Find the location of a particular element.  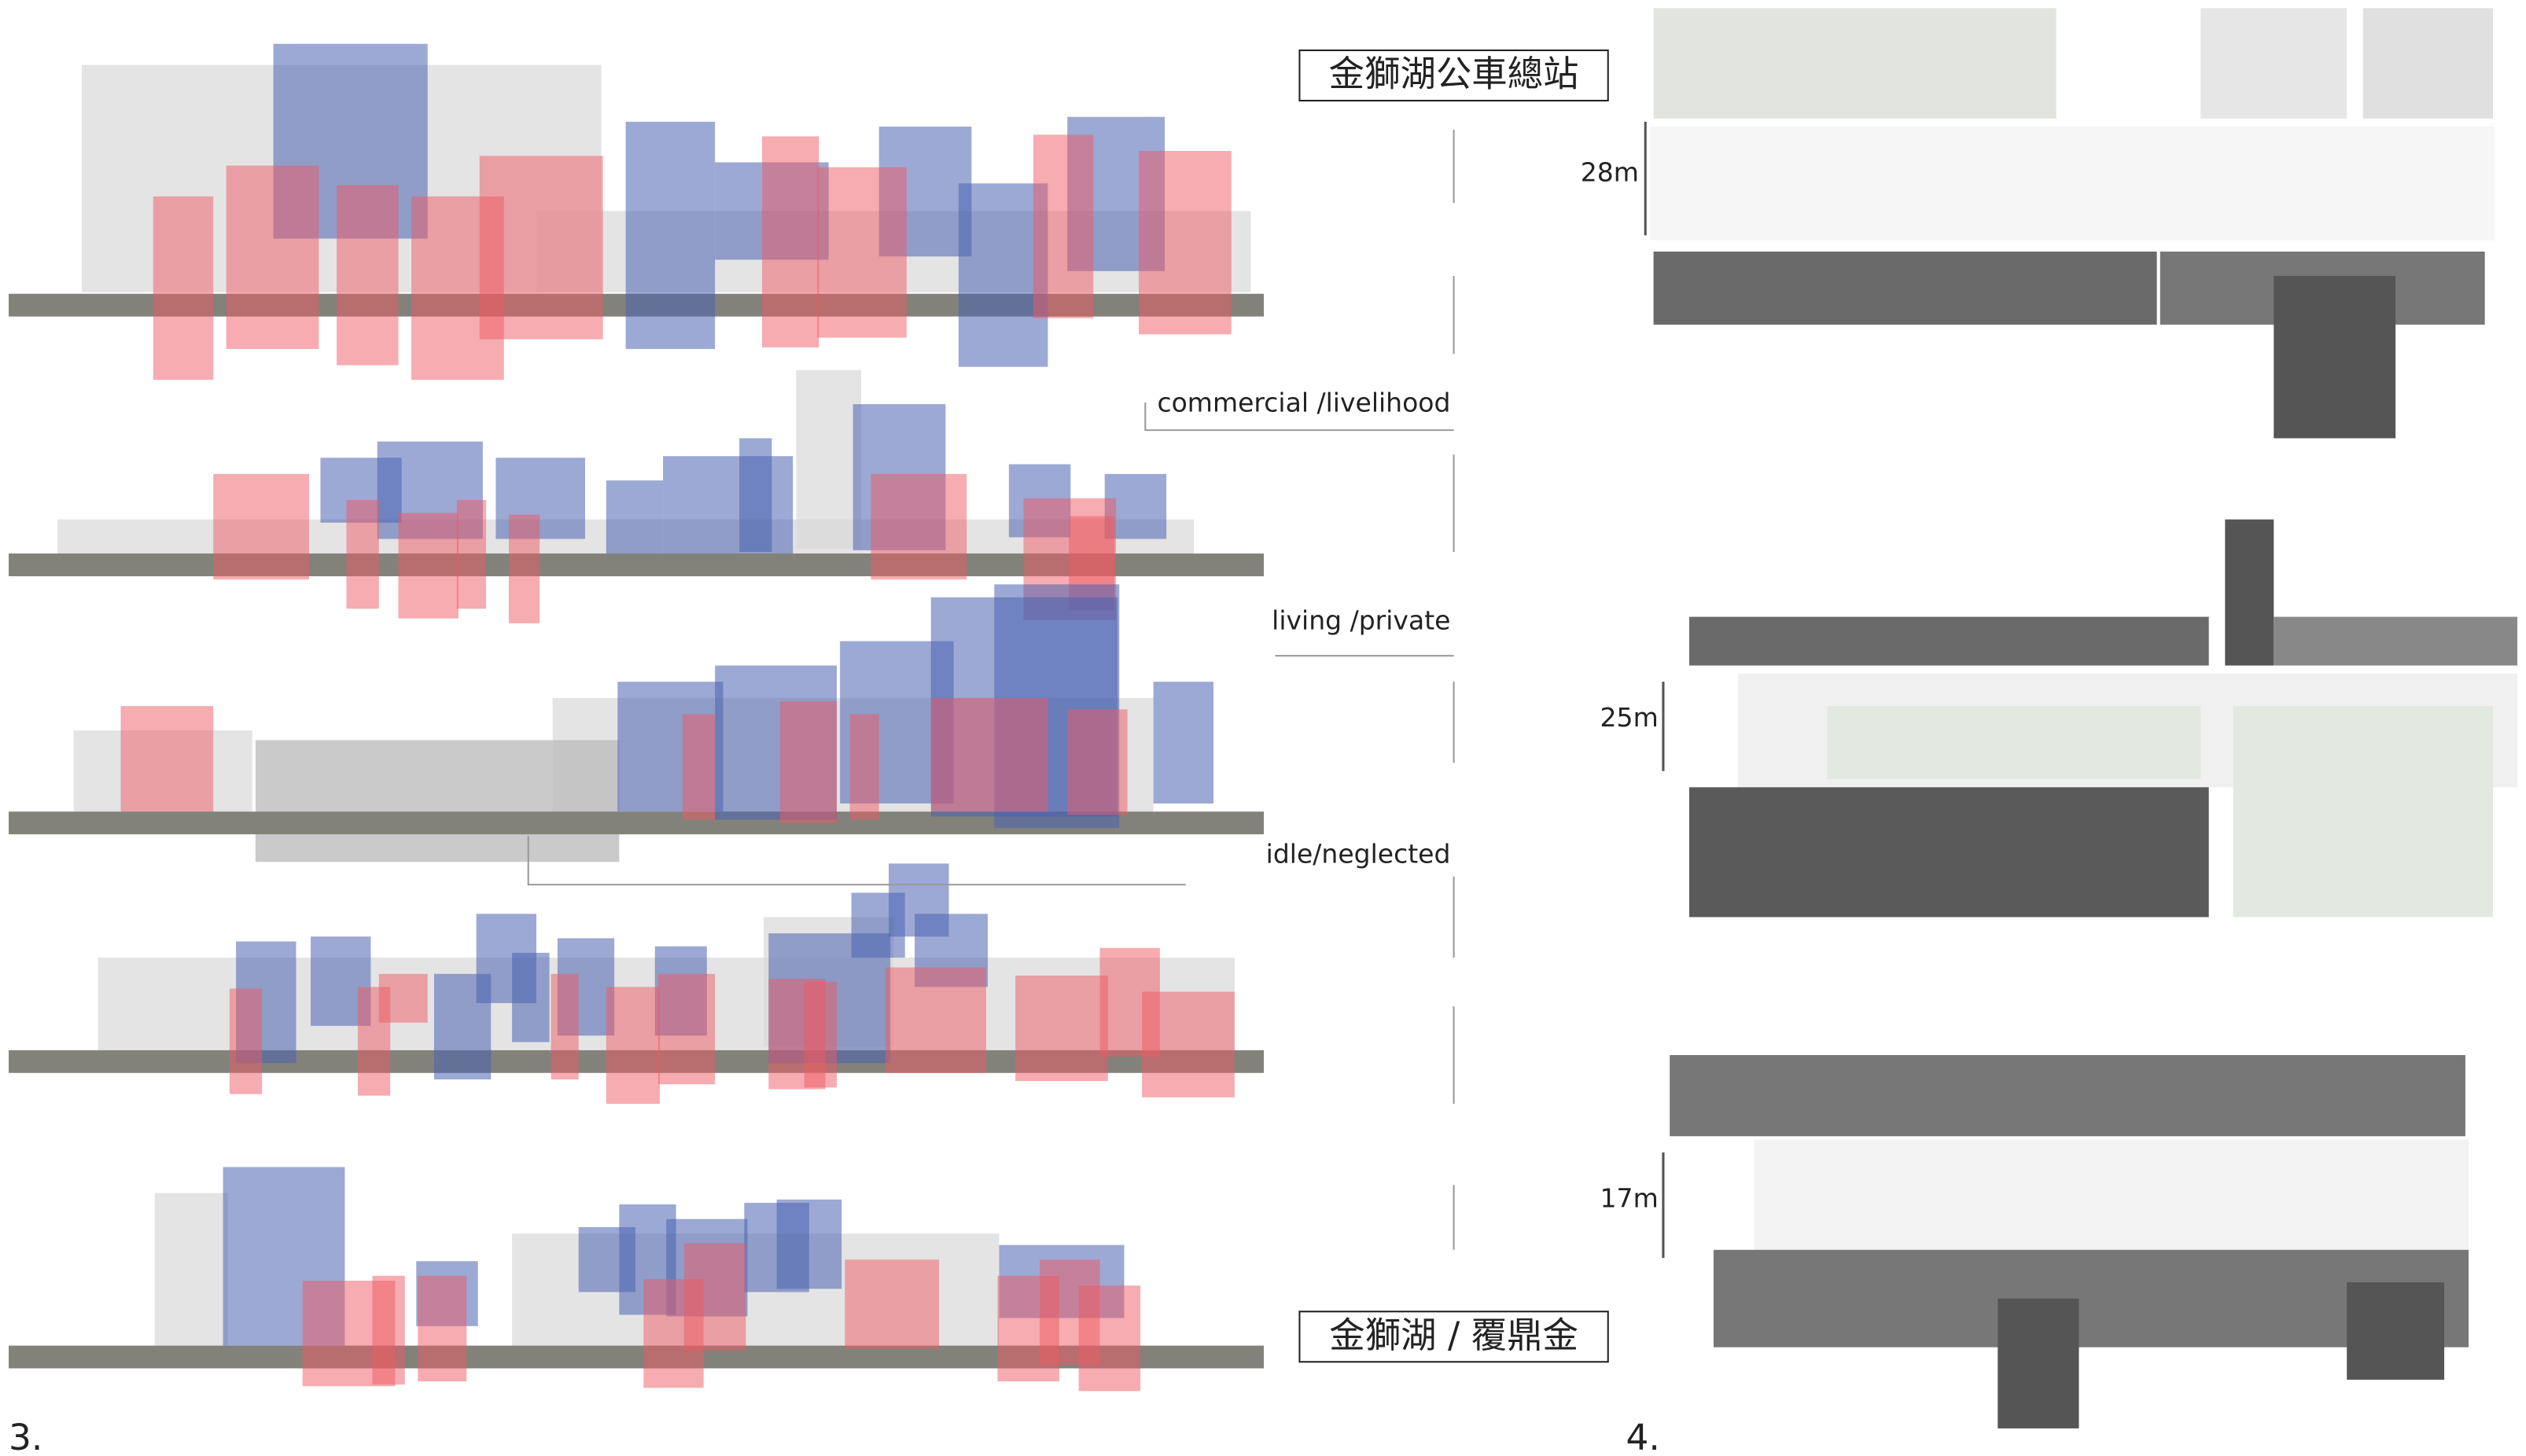

width-label: 17m is located at coordinates (1629, 1197).